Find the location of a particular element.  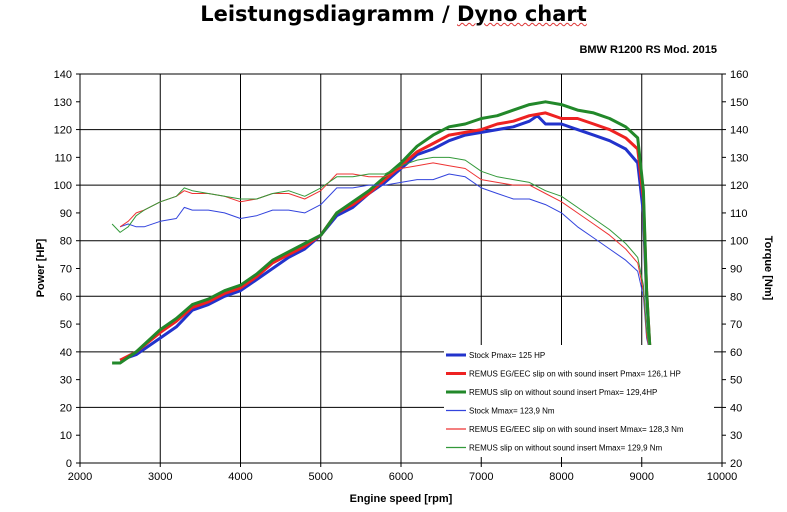

y-right-tick-label: 20 is located at coordinates (736, 464).